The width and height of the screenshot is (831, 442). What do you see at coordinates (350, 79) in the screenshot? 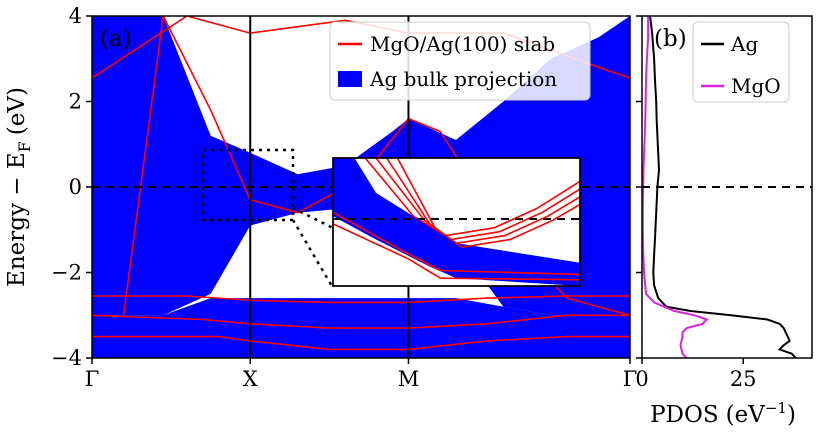
I see `legend-bulk-patch` at bounding box center [350, 79].